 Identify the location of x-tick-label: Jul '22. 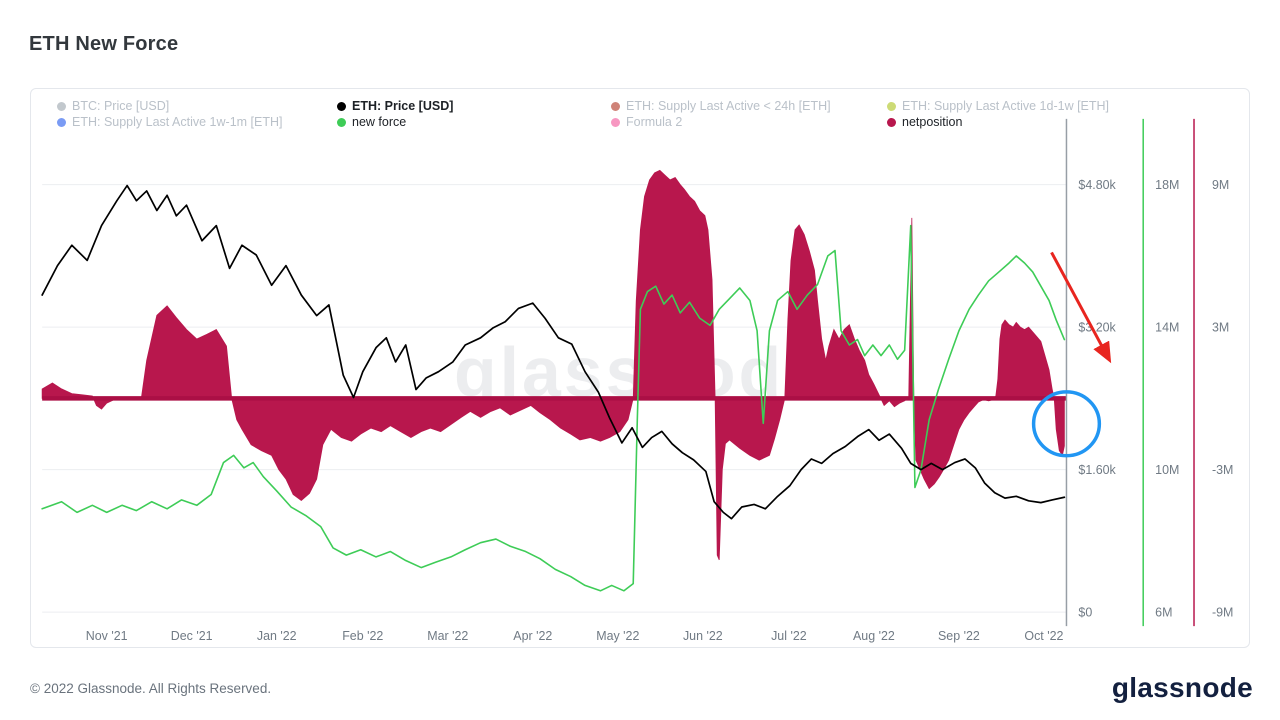
(789, 636).